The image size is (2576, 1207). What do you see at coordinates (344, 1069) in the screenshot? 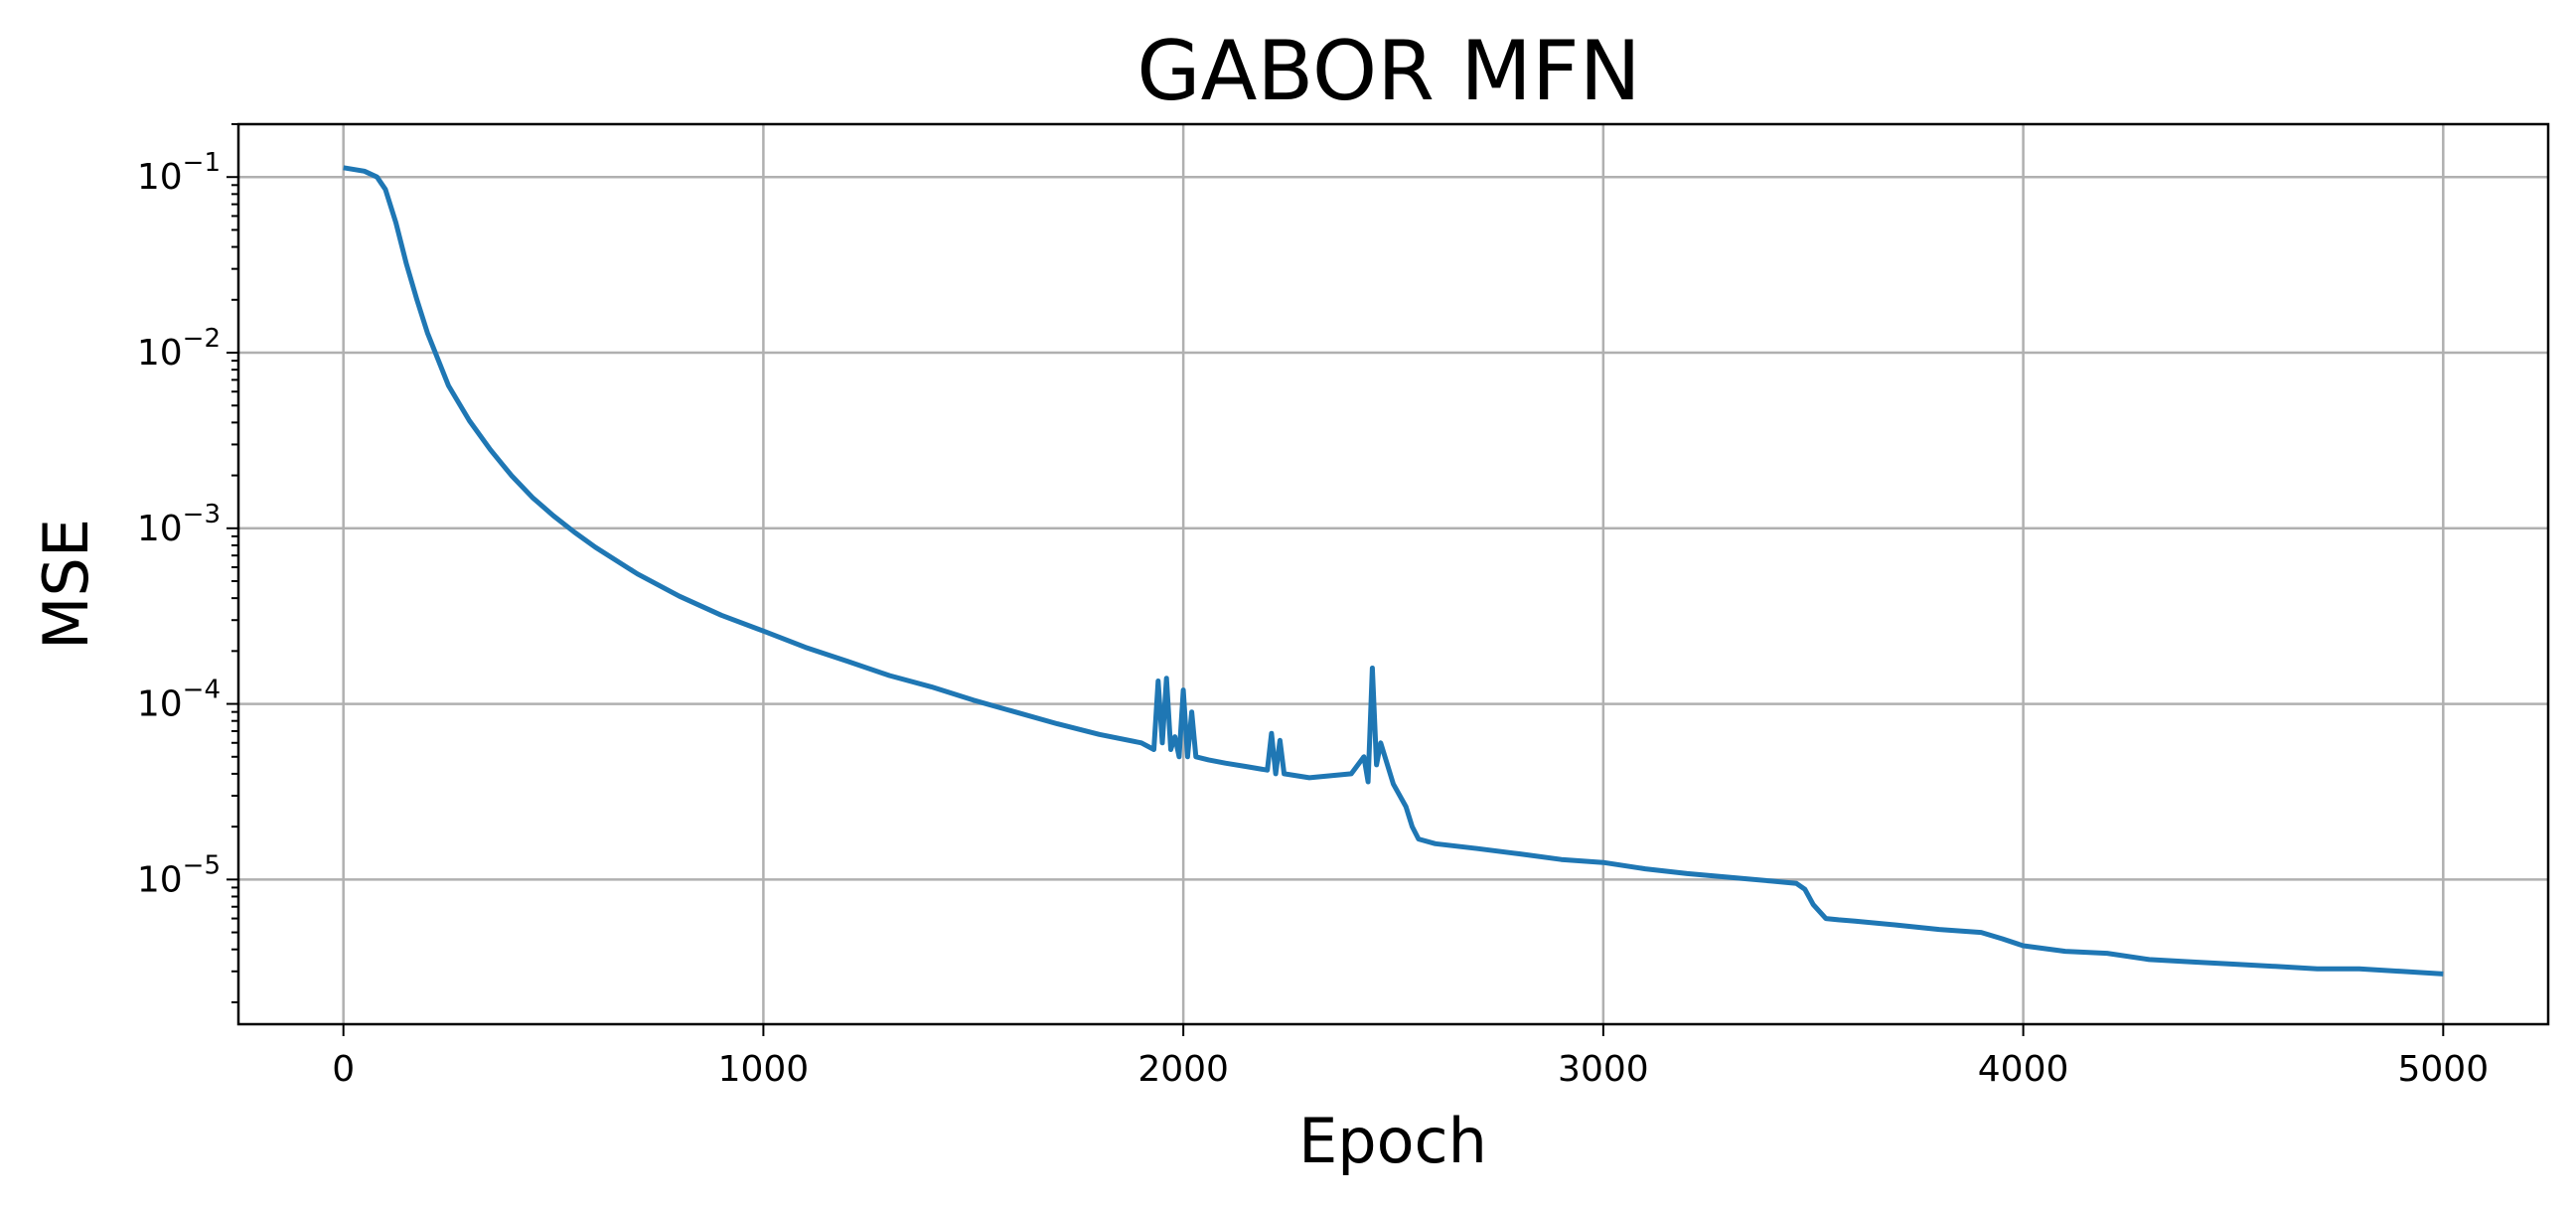
I see `x-tick-label: 0` at bounding box center [344, 1069].